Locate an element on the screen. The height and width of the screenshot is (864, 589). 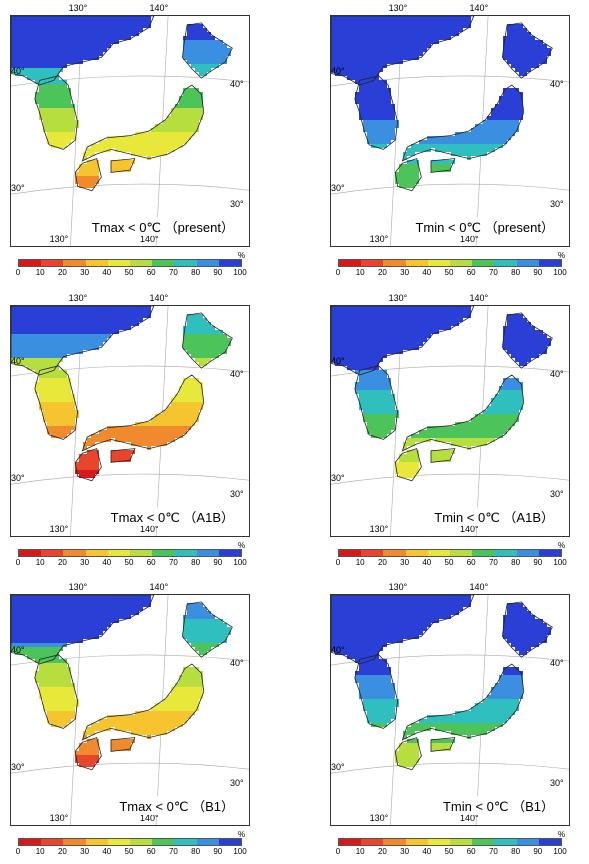
panel-label: Tmin < 0℃ （present） is located at coordinates (484, 226).